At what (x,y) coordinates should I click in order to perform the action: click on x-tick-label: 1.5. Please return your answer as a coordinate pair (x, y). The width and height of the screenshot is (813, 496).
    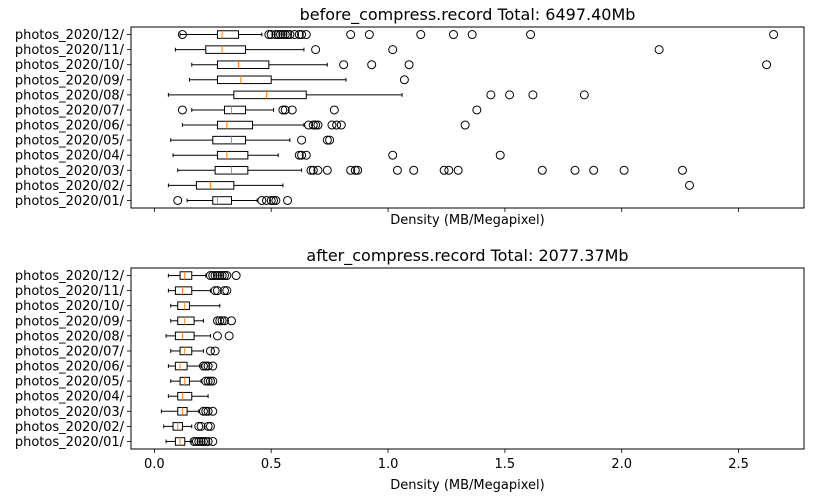
    Looking at the image, I should click on (505, 464).